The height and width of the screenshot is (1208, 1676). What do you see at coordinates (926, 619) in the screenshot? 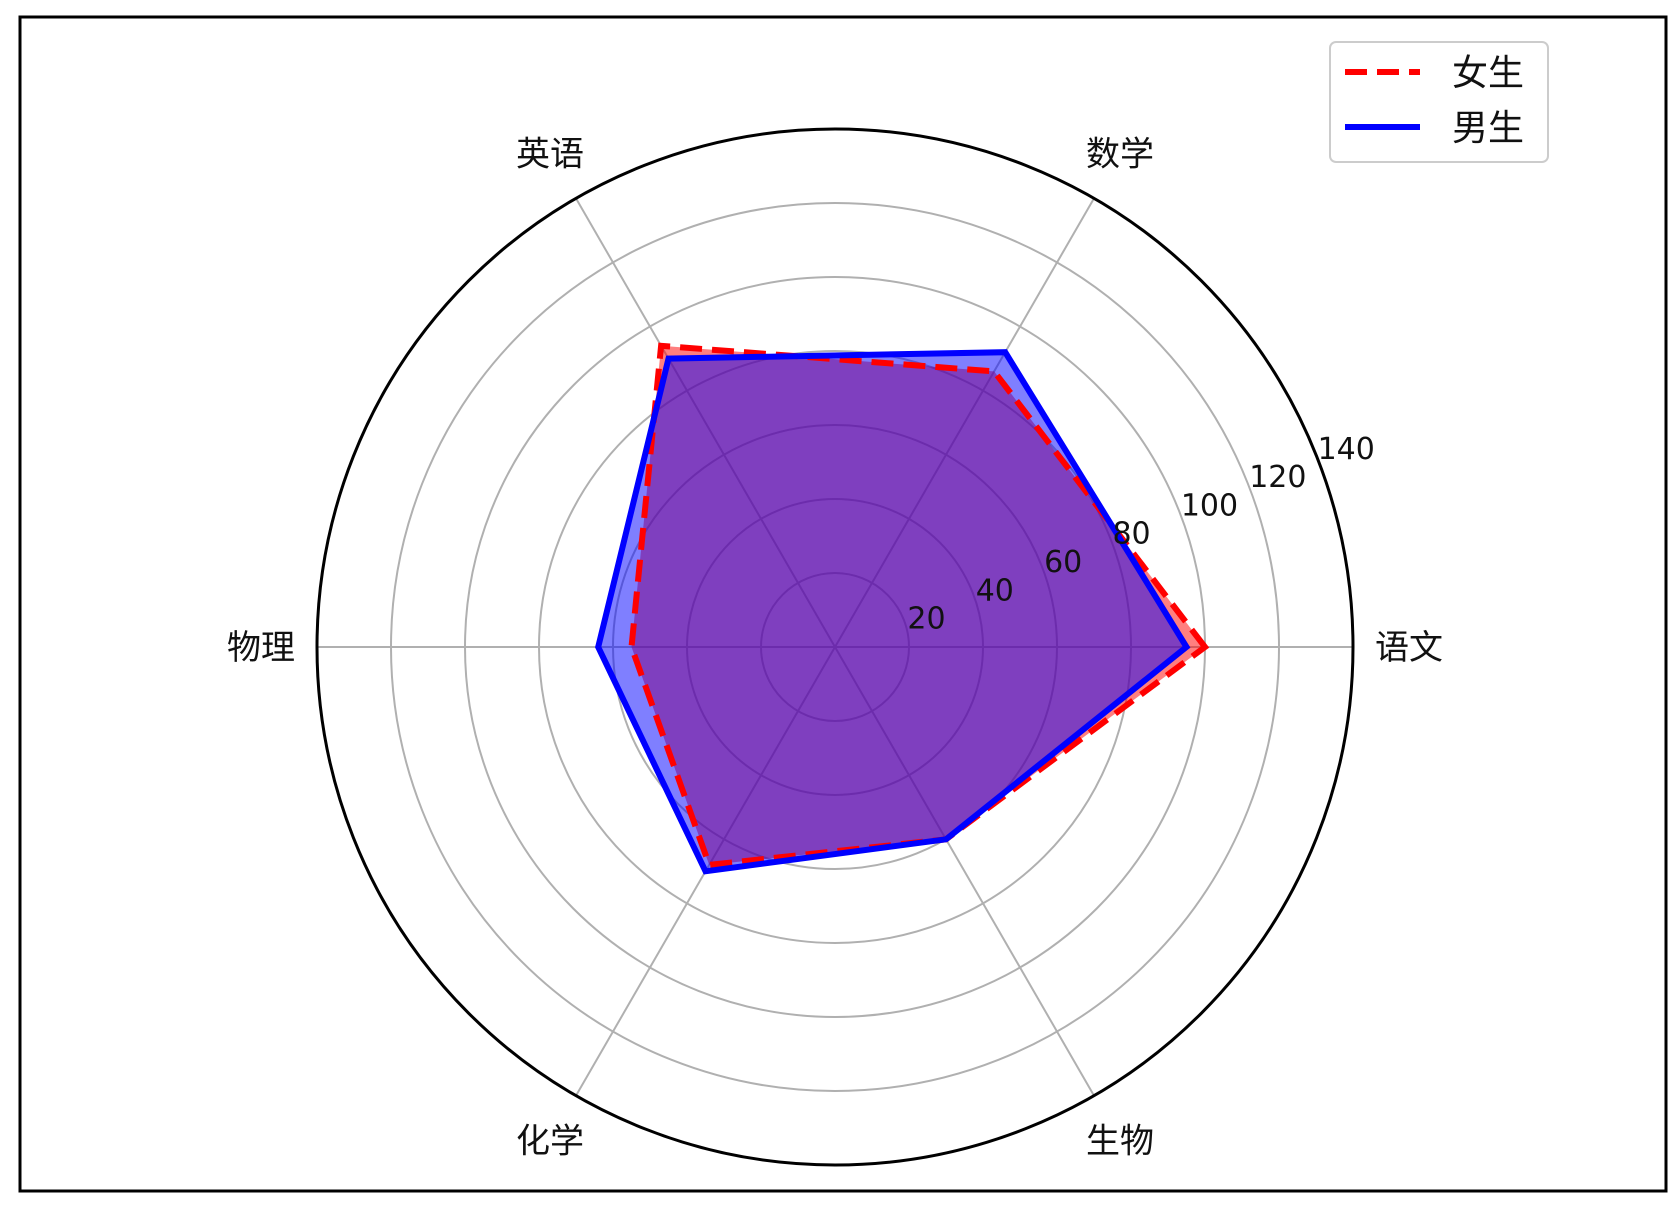
I see `r-tick-label-20: 20` at bounding box center [926, 619].